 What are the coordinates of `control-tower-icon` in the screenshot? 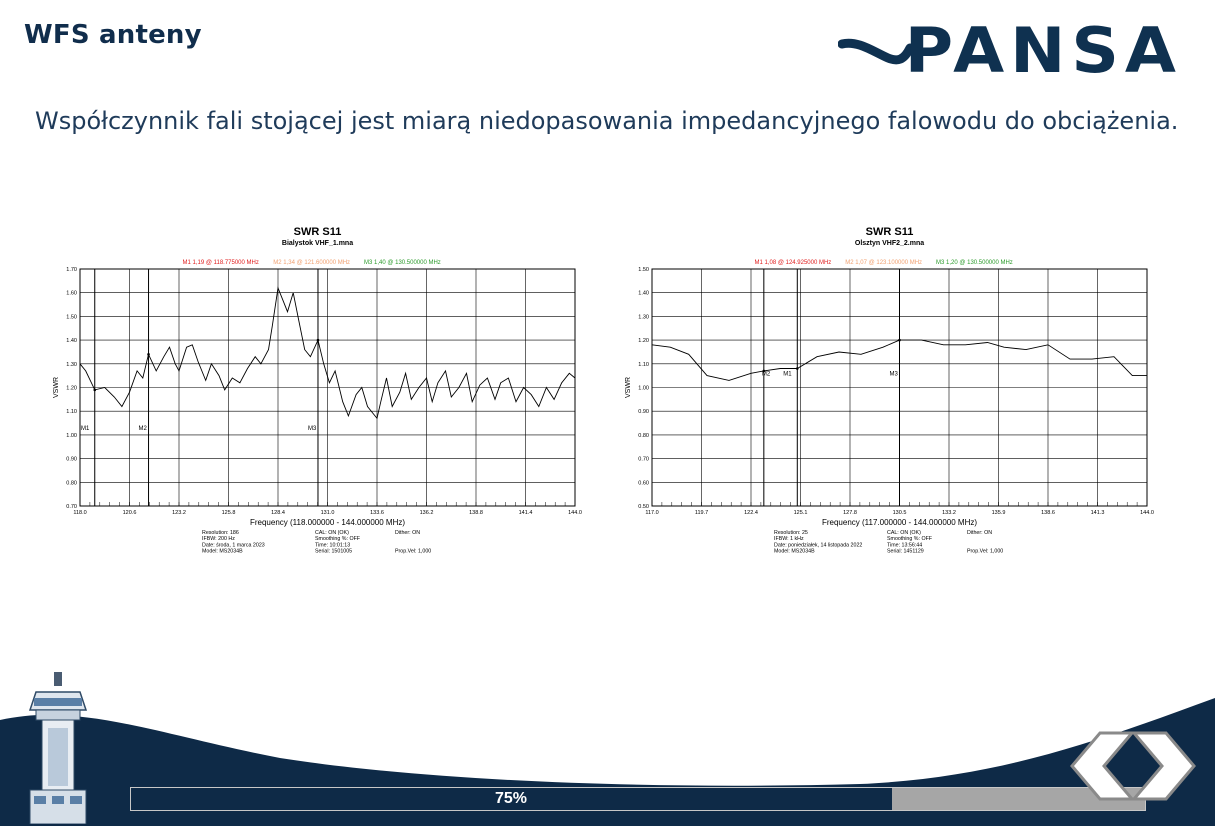 It's located at (58, 748).